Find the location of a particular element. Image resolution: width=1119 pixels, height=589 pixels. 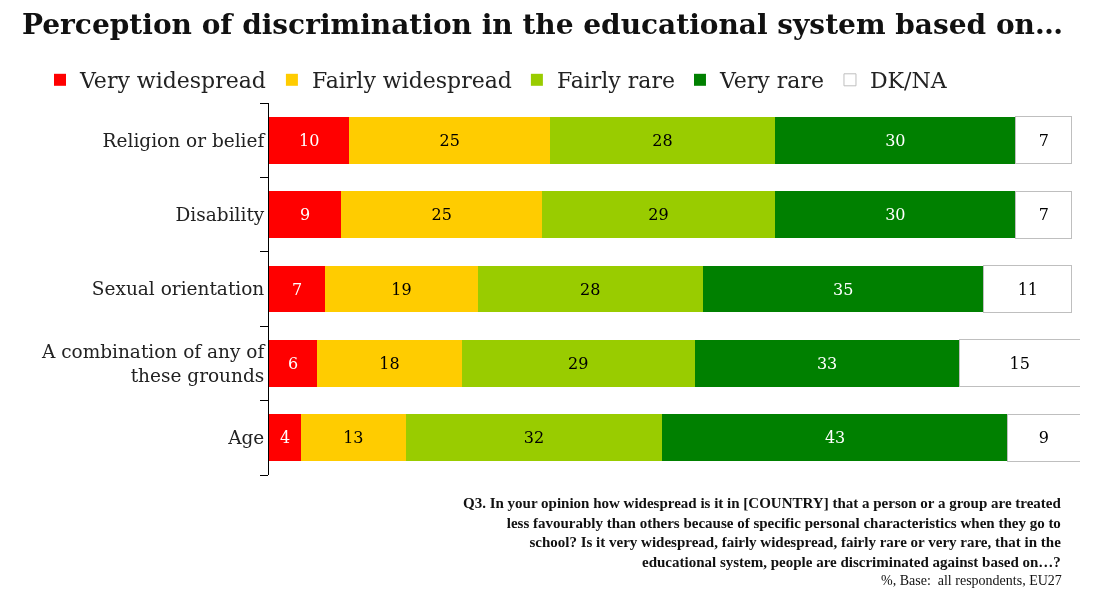

data-label: 15 is located at coordinates (1019, 363).